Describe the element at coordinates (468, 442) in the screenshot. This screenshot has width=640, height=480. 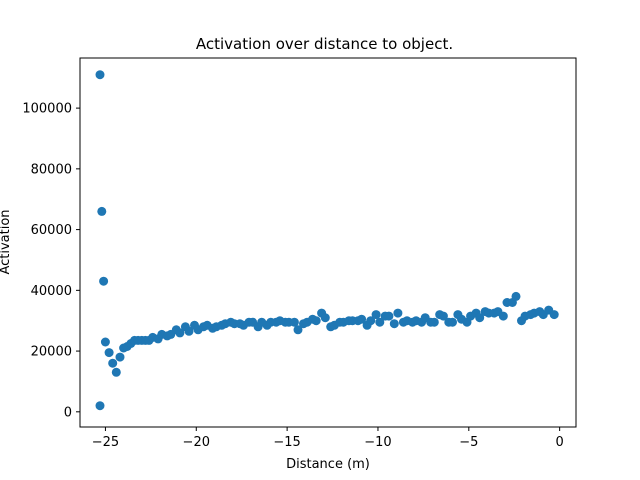
I see `x-tick-label: −5` at that location.